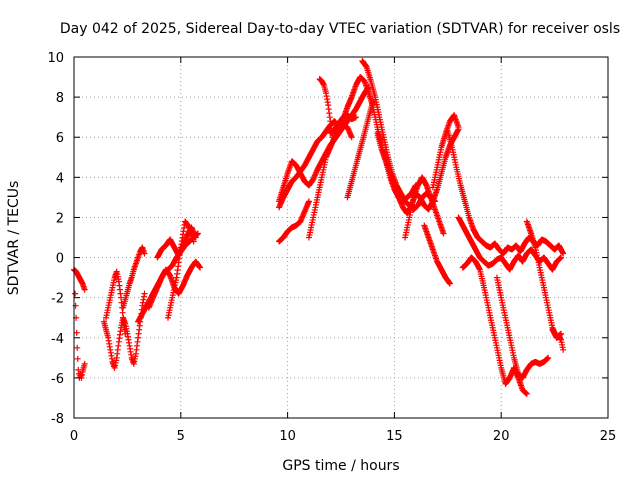 Image resolution: width=640 pixels, height=480 pixels. What do you see at coordinates (60, 138) in the screenshot?
I see `y-tick-label: 6` at bounding box center [60, 138].